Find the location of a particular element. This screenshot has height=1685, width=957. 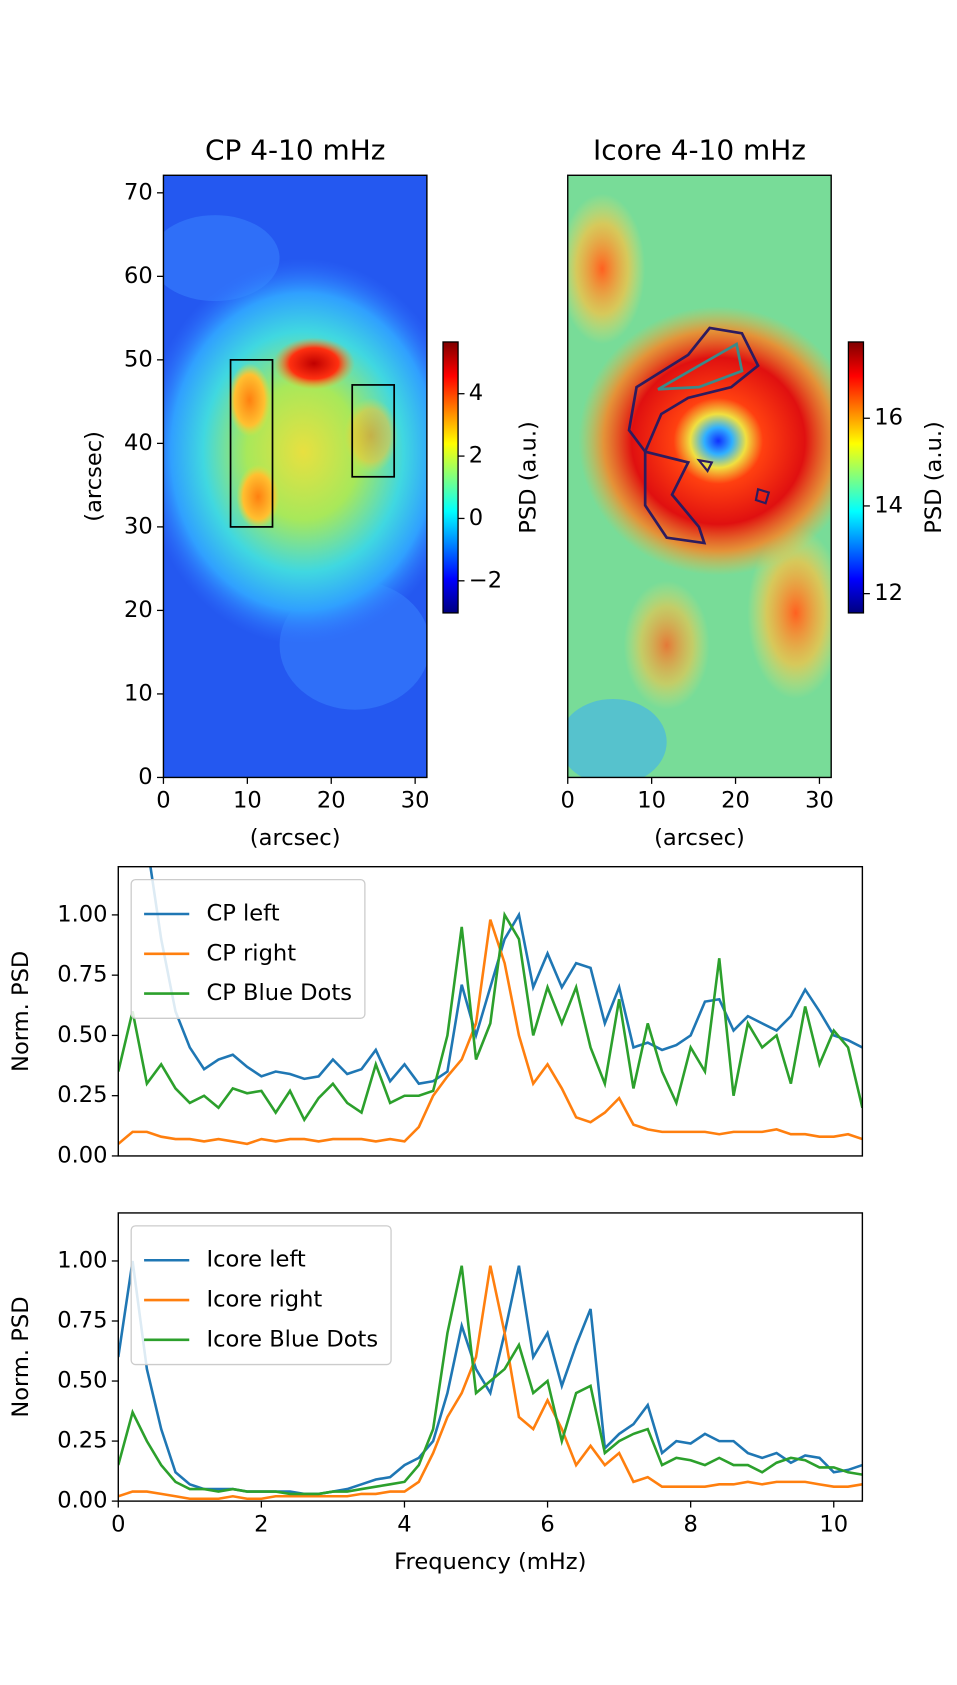

legend: Icore left Icore right Icore Blue Dots is located at coordinates (261, 1295).